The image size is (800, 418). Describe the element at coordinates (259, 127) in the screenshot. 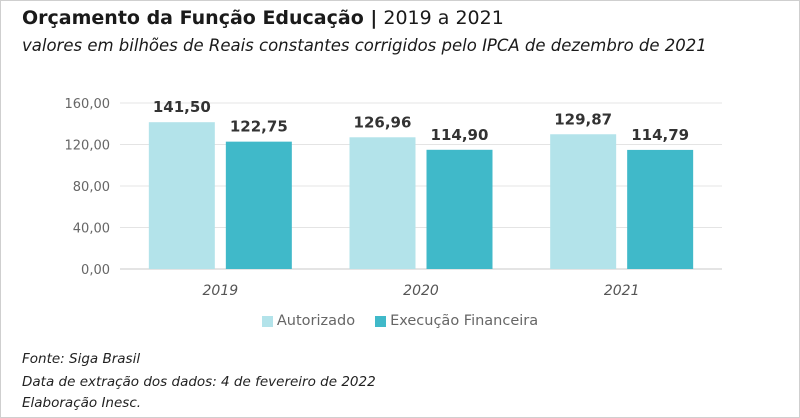

I see `data-label: 122,75` at that location.